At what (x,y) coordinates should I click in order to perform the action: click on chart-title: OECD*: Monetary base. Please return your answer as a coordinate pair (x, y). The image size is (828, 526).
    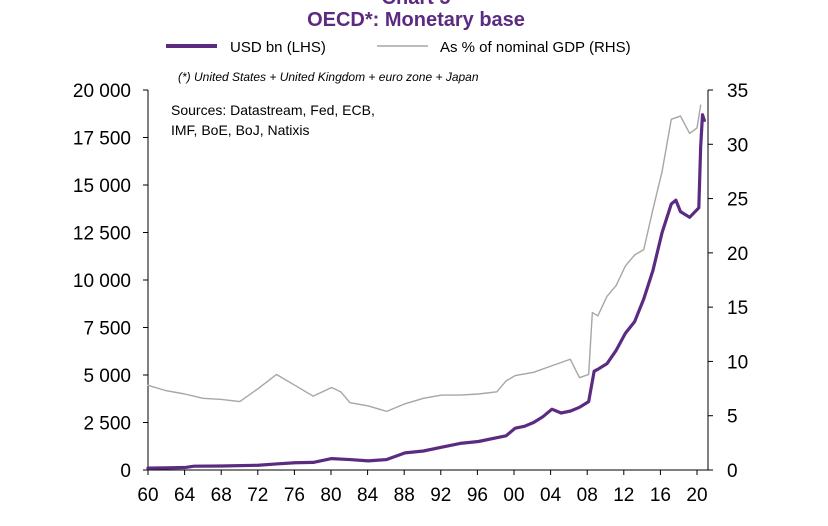
    Looking at the image, I should click on (416, 20).